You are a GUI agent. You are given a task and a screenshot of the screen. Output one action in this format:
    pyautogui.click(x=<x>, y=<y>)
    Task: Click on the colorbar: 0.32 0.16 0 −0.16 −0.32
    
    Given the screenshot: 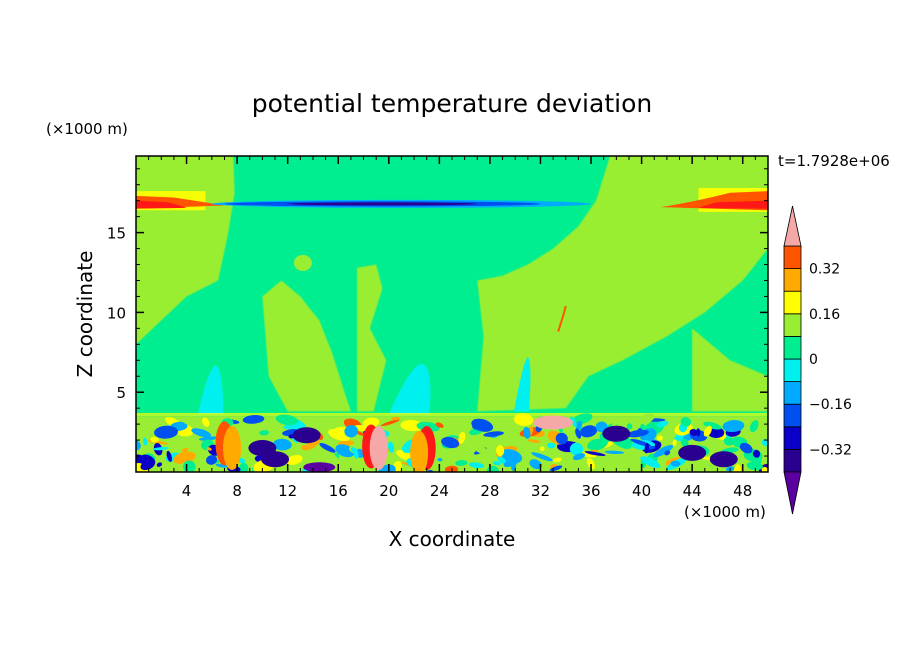 What is the action you would take?
    pyautogui.click(x=817, y=360)
    